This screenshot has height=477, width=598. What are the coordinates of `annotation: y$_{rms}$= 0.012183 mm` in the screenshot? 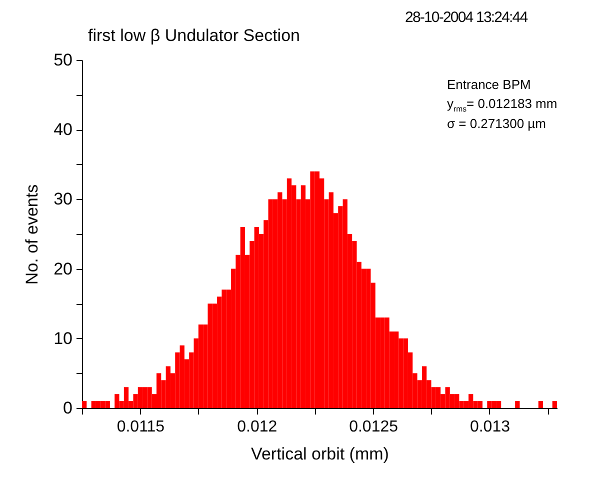 It's located at (502, 105).